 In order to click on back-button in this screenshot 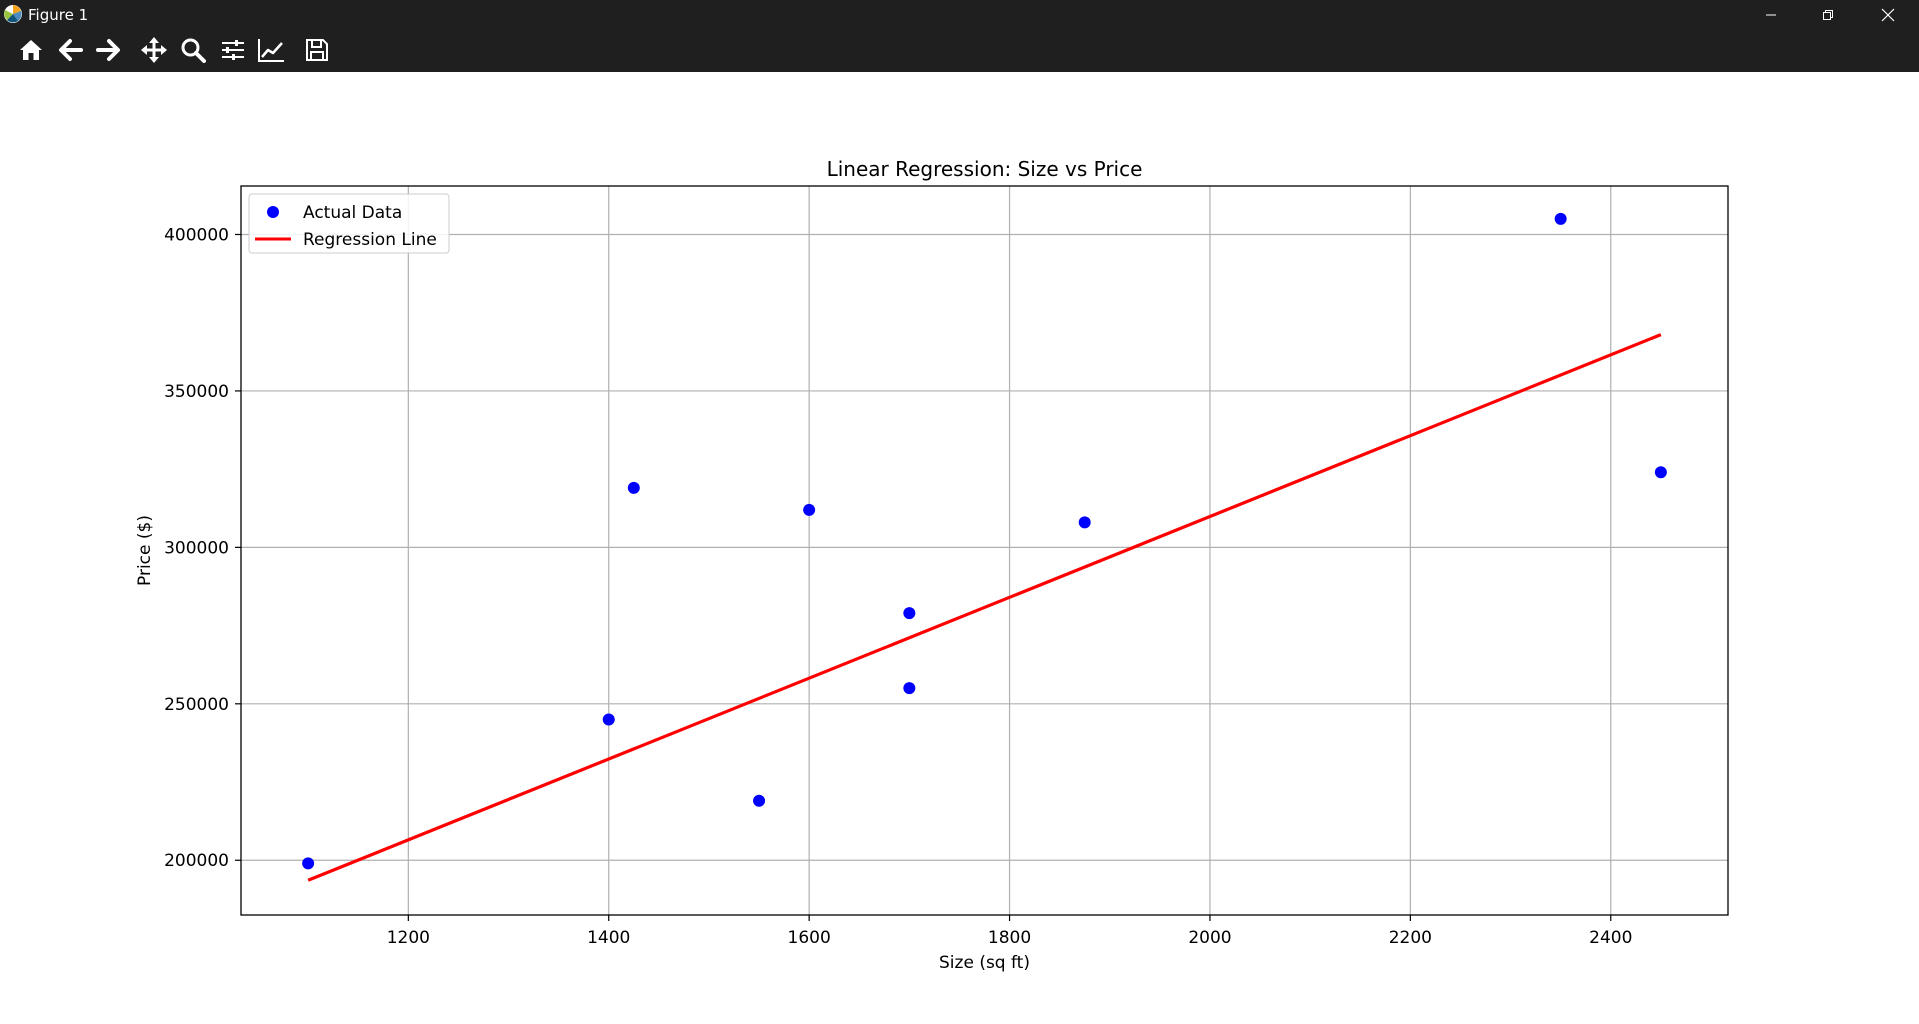, I will do `click(71, 50)`.